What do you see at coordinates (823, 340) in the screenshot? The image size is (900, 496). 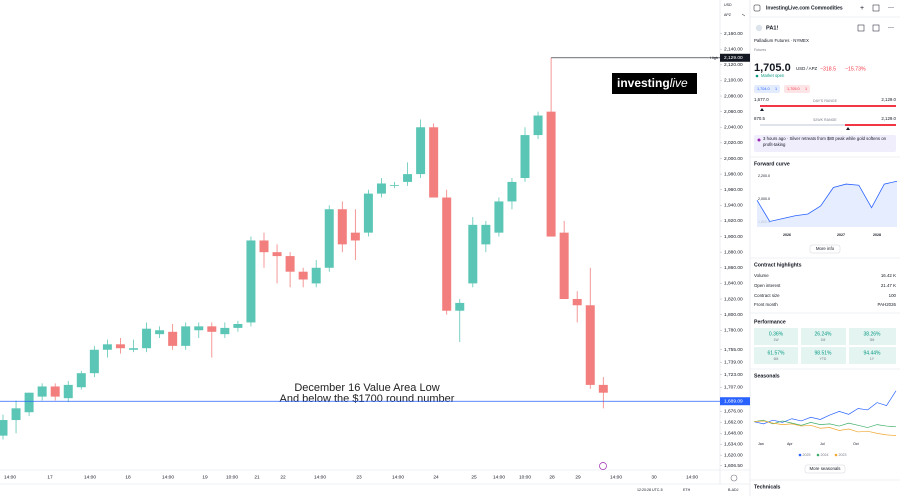 I see `perf-period: 1M` at bounding box center [823, 340].